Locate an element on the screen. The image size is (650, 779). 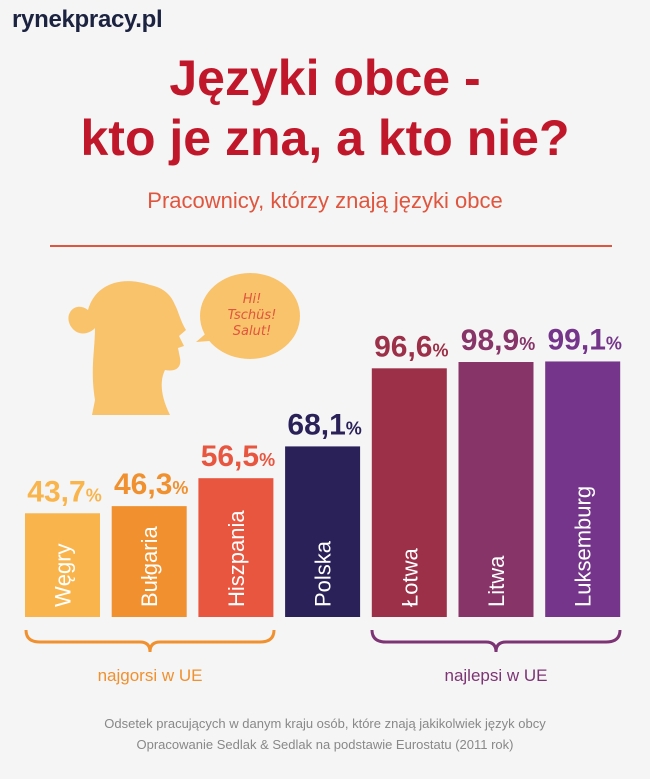
title-line-1: Języki obce - is located at coordinates (325, 78).